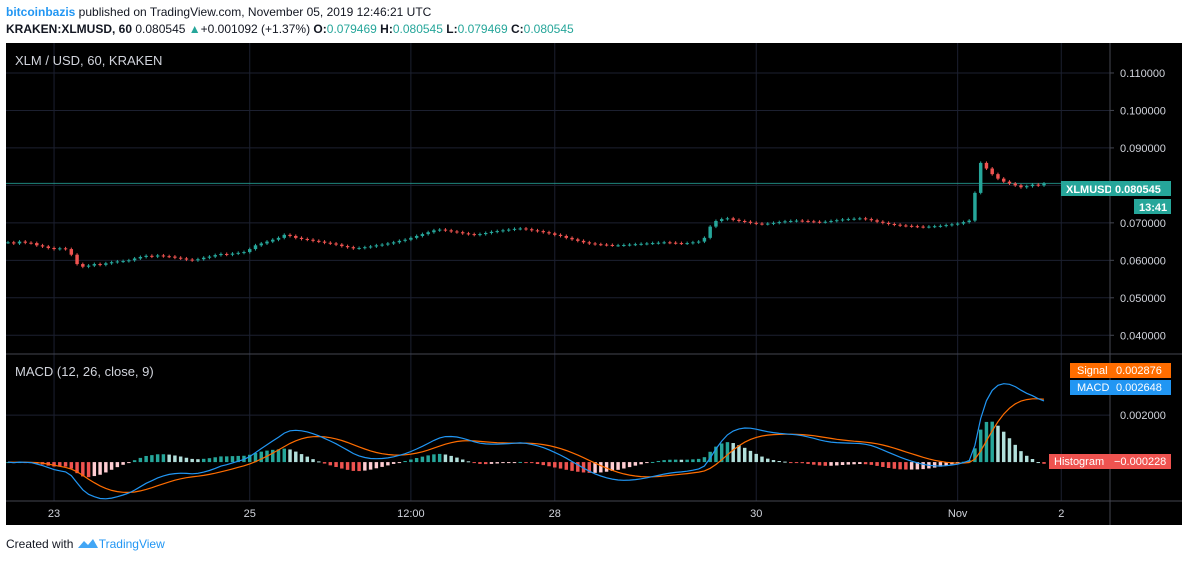  I want to click on author-name: bitcoinbazis, so click(41, 12).